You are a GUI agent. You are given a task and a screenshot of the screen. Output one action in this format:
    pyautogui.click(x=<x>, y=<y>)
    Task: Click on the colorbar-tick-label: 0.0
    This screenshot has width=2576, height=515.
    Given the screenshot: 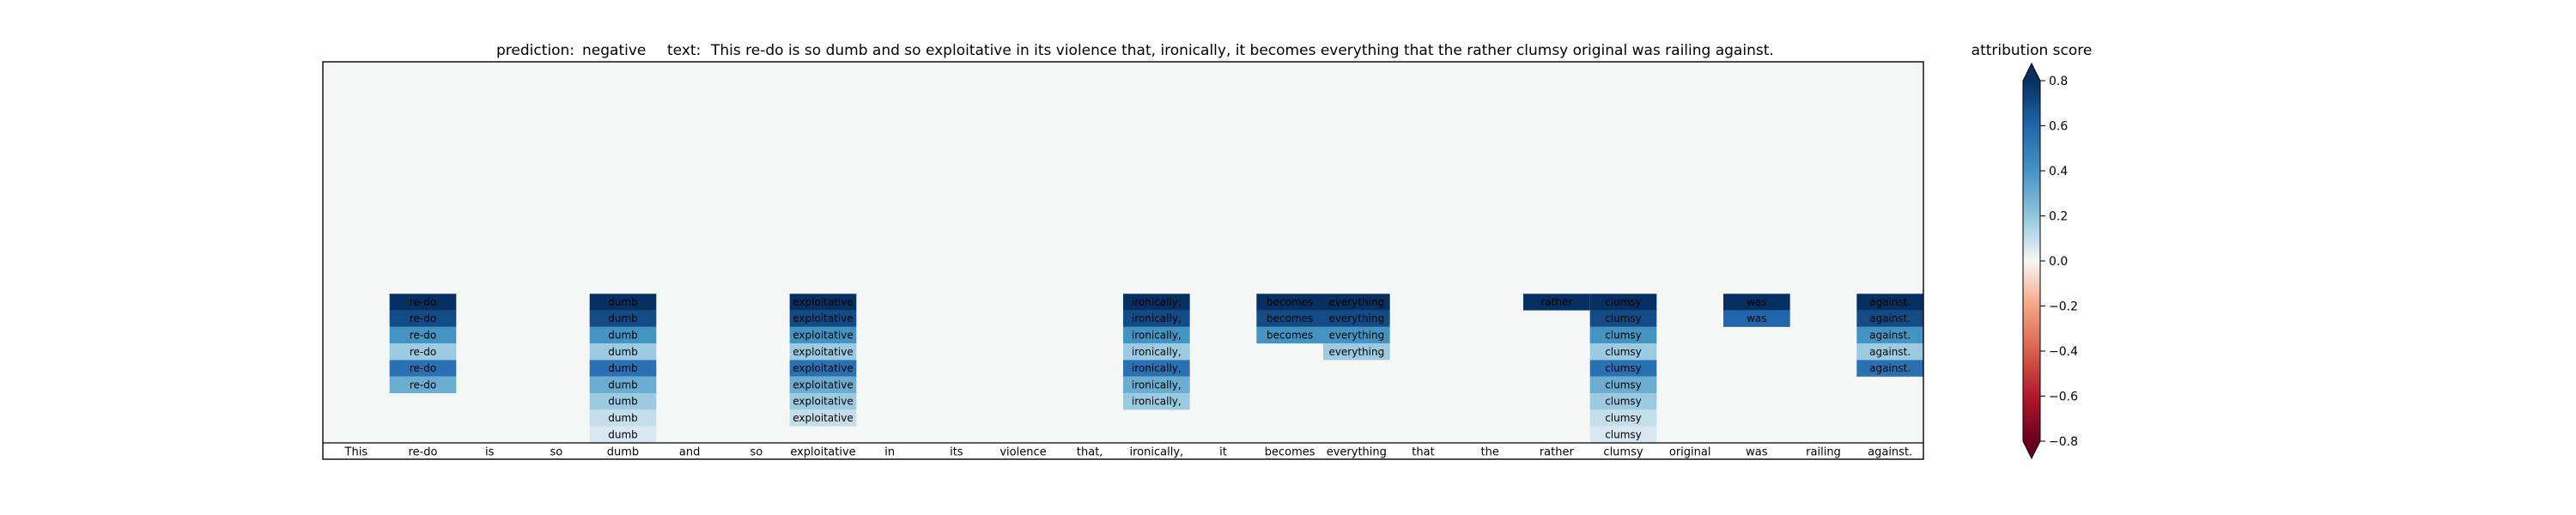 What is the action you would take?
    pyautogui.click(x=2058, y=262)
    